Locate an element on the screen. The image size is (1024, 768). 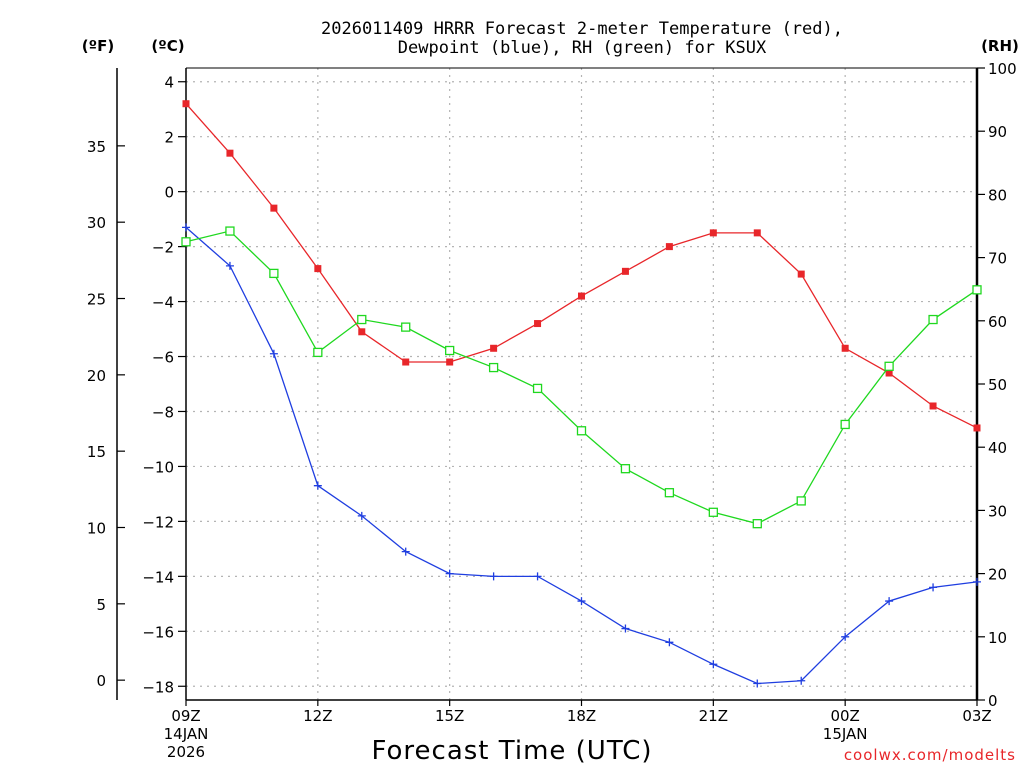
tick-label-c: −8 is located at coordinates (163, 412).